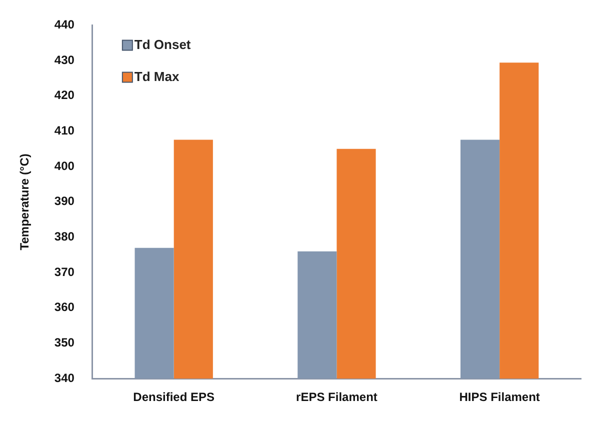 The height and width of the screenshot is (423, 603). I want to click on y-tick-label: 400, so click(64, 165).